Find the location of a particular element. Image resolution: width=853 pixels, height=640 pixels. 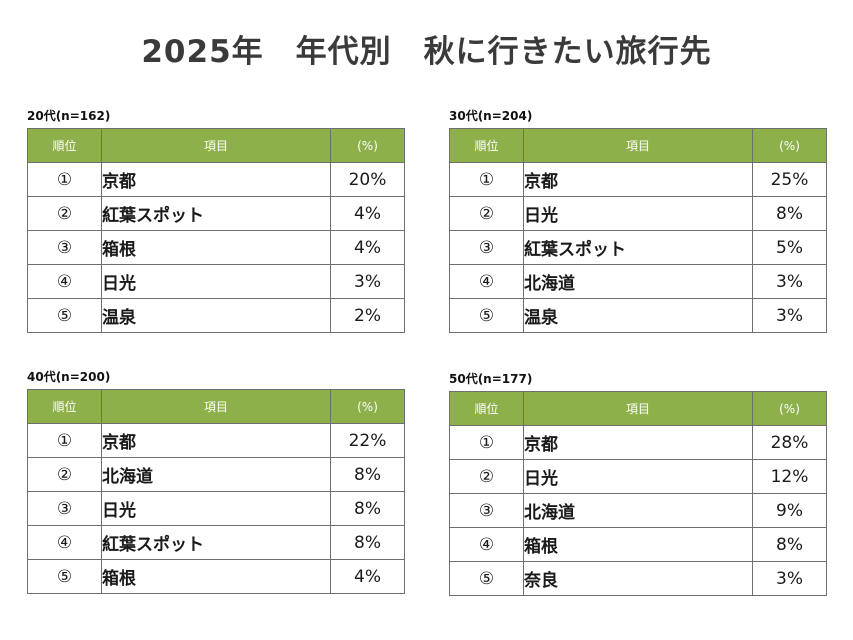

table-row: ④ 日光 3% is located at coordinates (216, 281).